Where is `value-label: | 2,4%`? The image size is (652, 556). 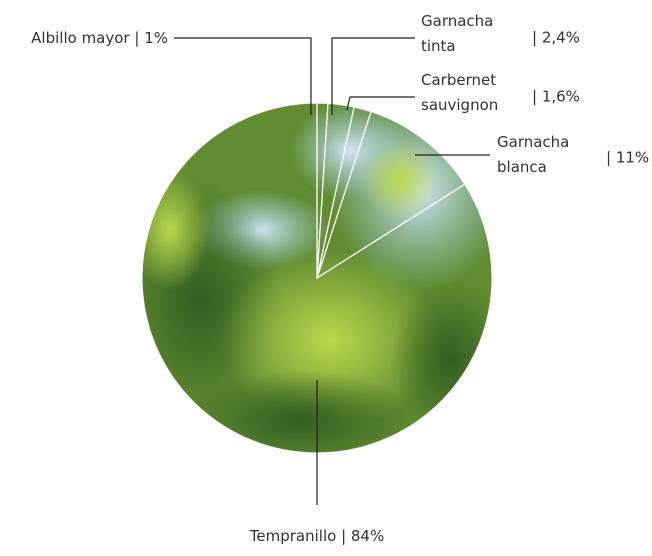
value-label: | 2,4% is located at coordinates (556, 38).